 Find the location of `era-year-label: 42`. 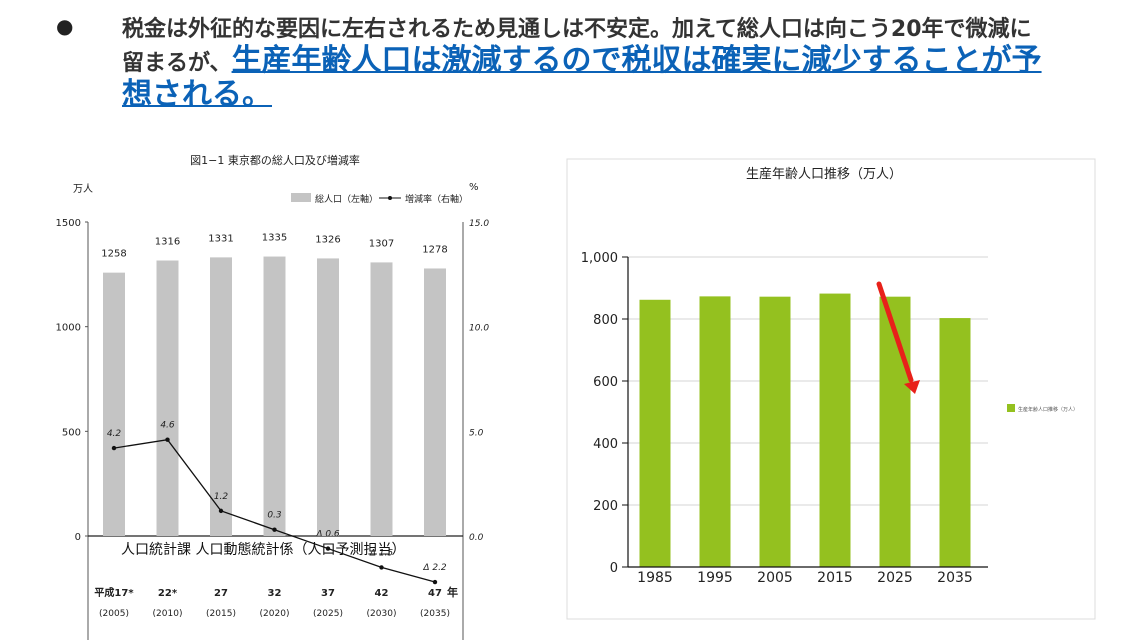

era-year-label: 42 is located at coordinates (382, 593).